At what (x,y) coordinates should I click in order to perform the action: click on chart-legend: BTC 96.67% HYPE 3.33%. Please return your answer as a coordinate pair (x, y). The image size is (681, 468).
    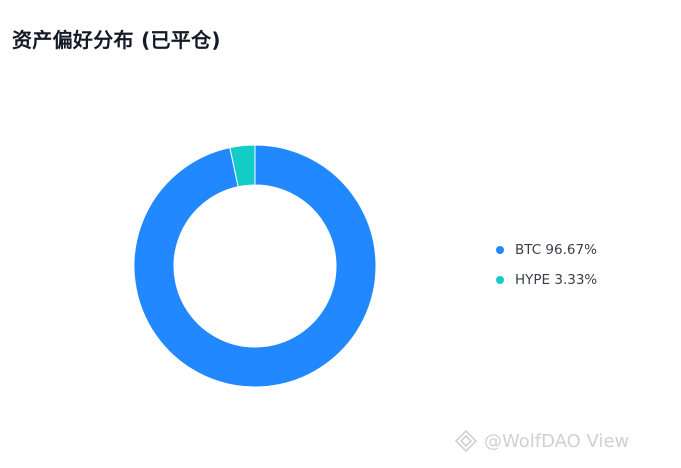
    Looking at the image, I should click on (546, 270).